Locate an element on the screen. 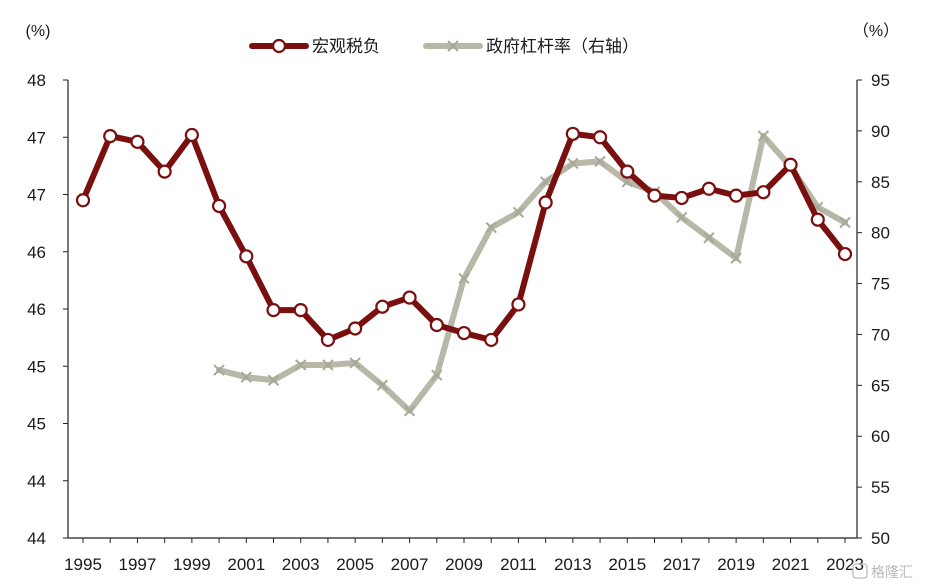  x-tick-label: 2003 is located at coordinates (301, 564).